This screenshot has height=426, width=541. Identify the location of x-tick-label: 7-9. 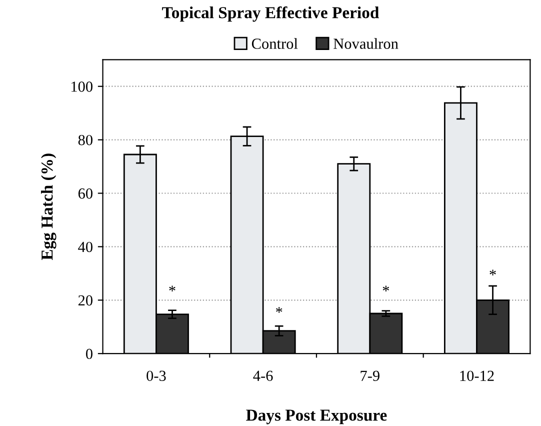
(370, 375).